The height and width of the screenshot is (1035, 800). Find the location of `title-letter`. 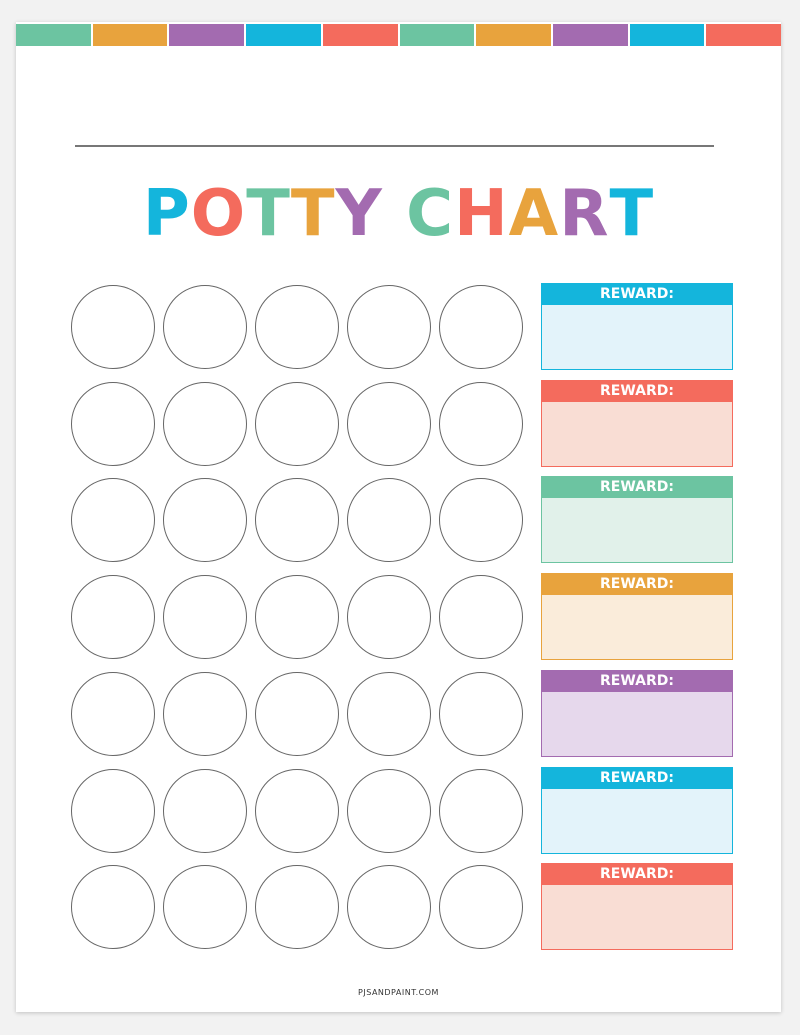

title-letter is located at coordinates (394, 214).